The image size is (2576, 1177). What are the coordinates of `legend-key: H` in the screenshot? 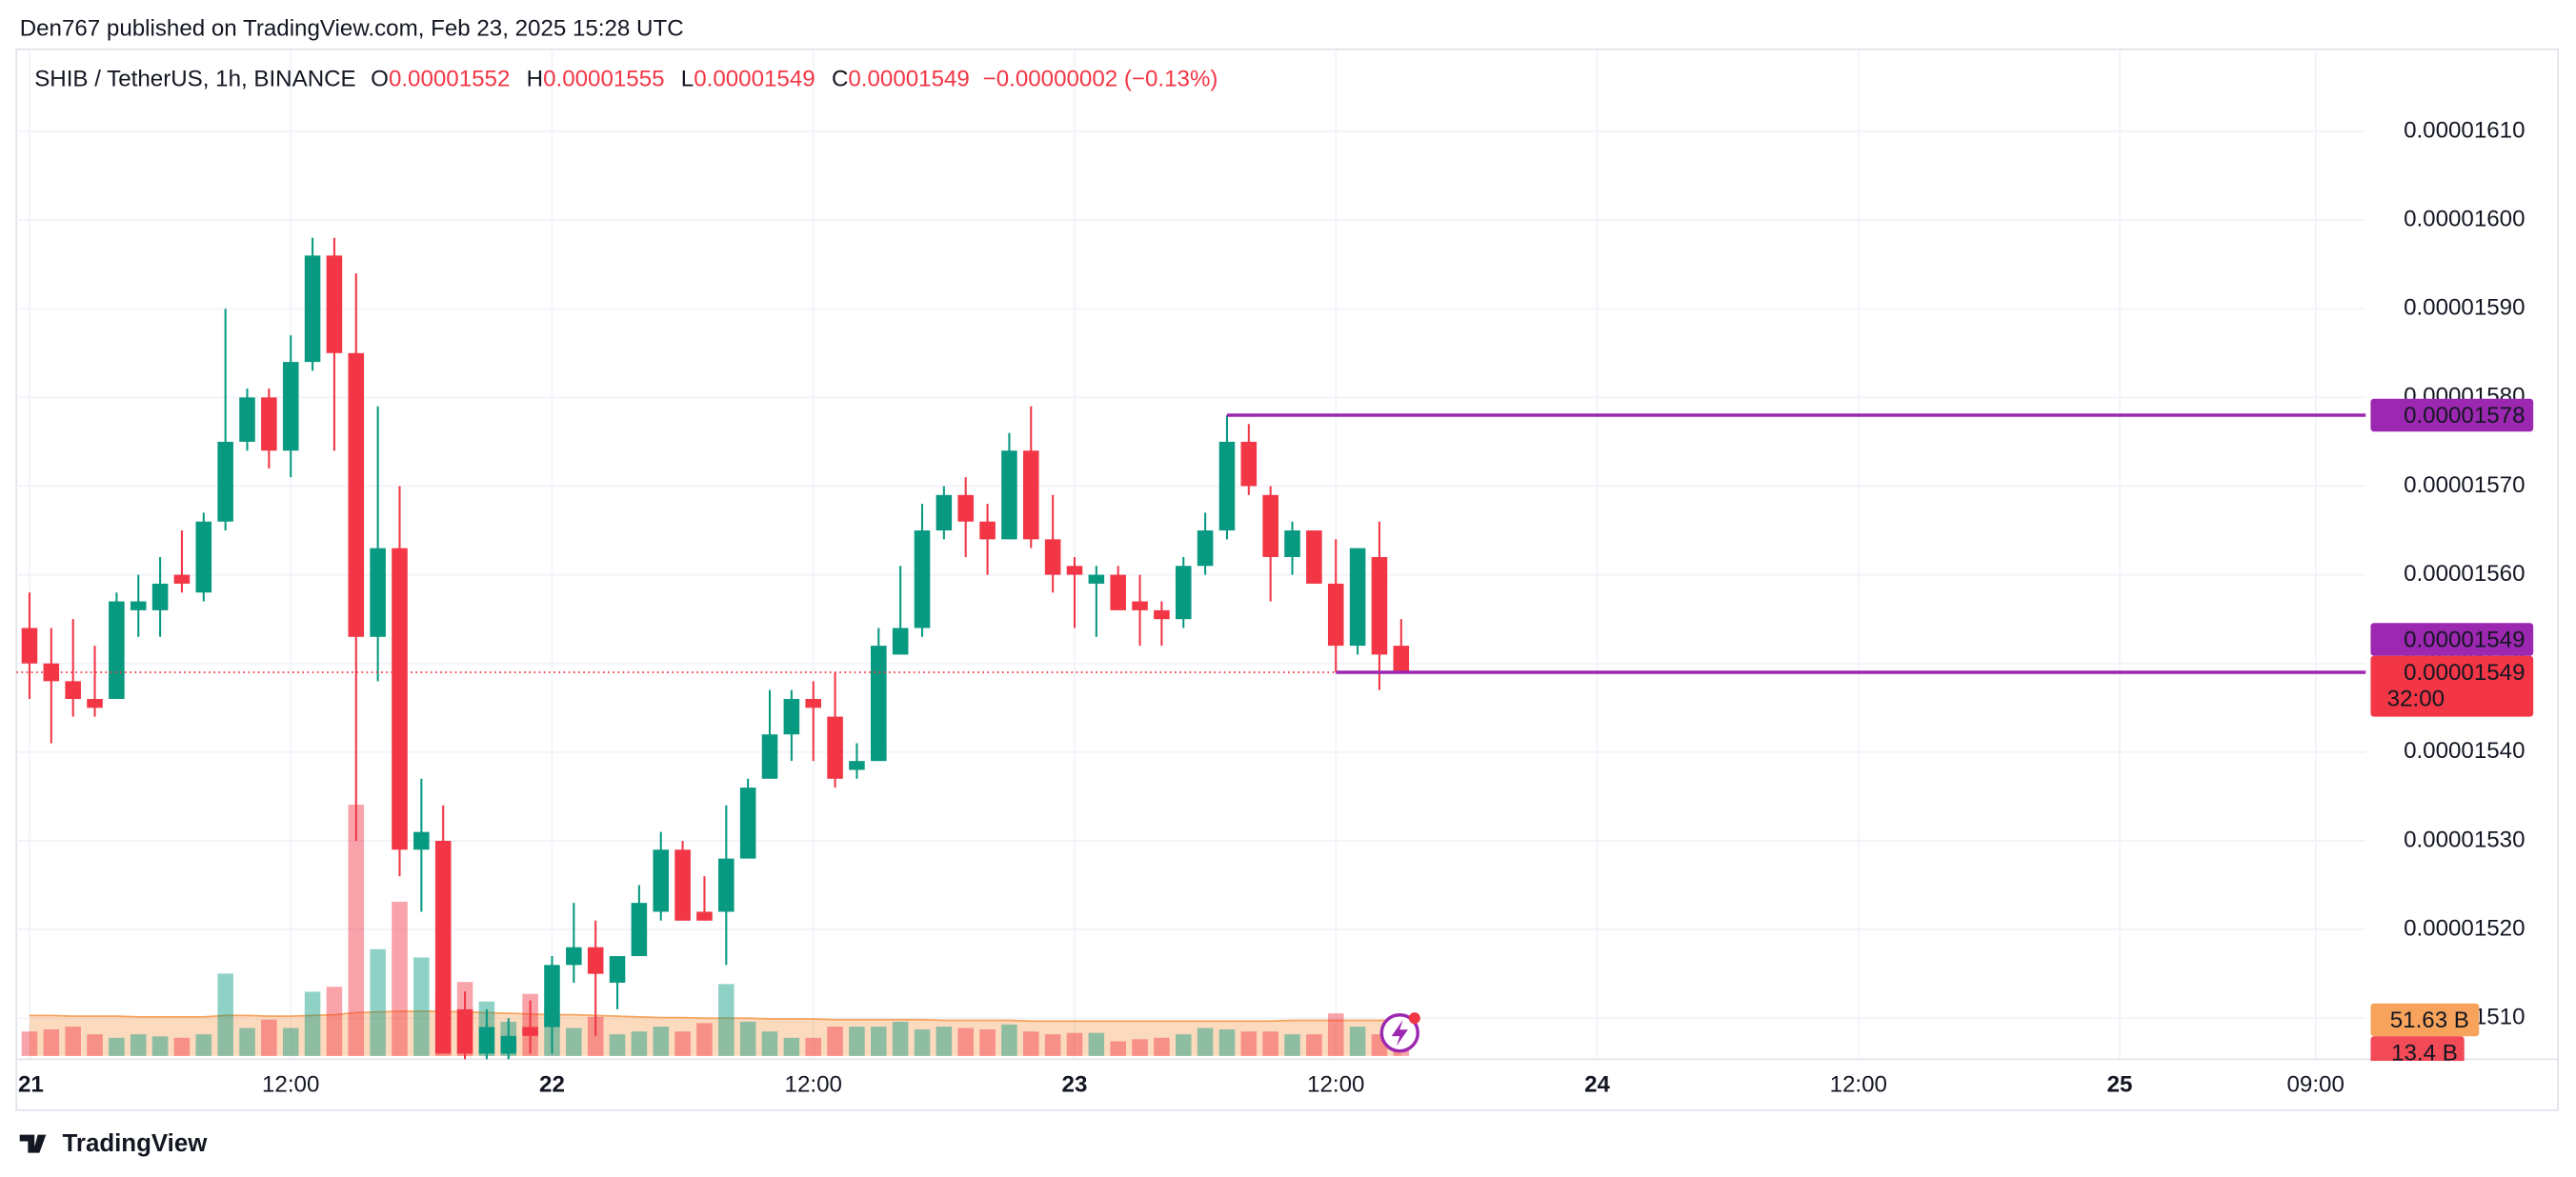 It's located at (535, 79).